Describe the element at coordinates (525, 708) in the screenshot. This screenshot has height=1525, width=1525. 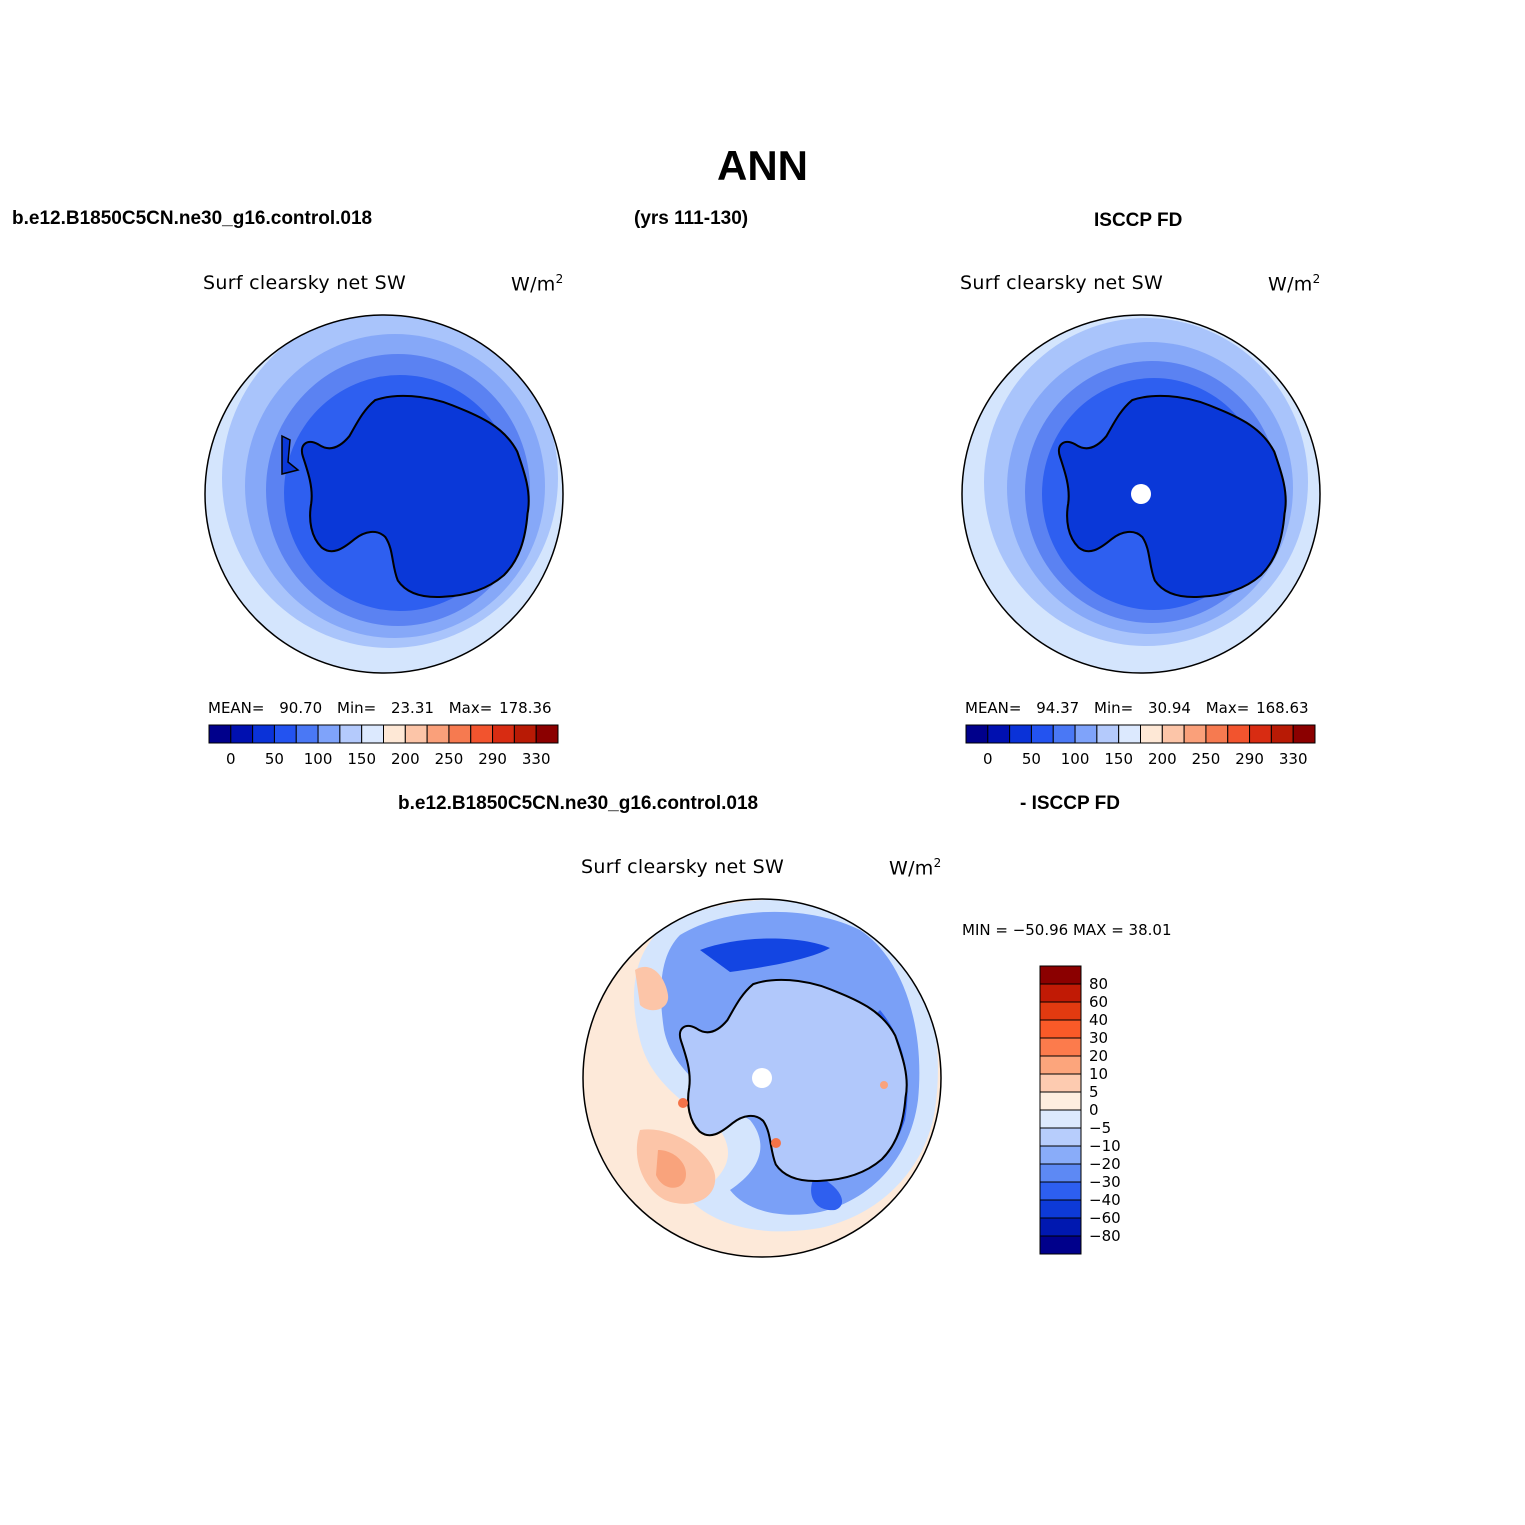
I see `model-max-value: 178.36` at that location.